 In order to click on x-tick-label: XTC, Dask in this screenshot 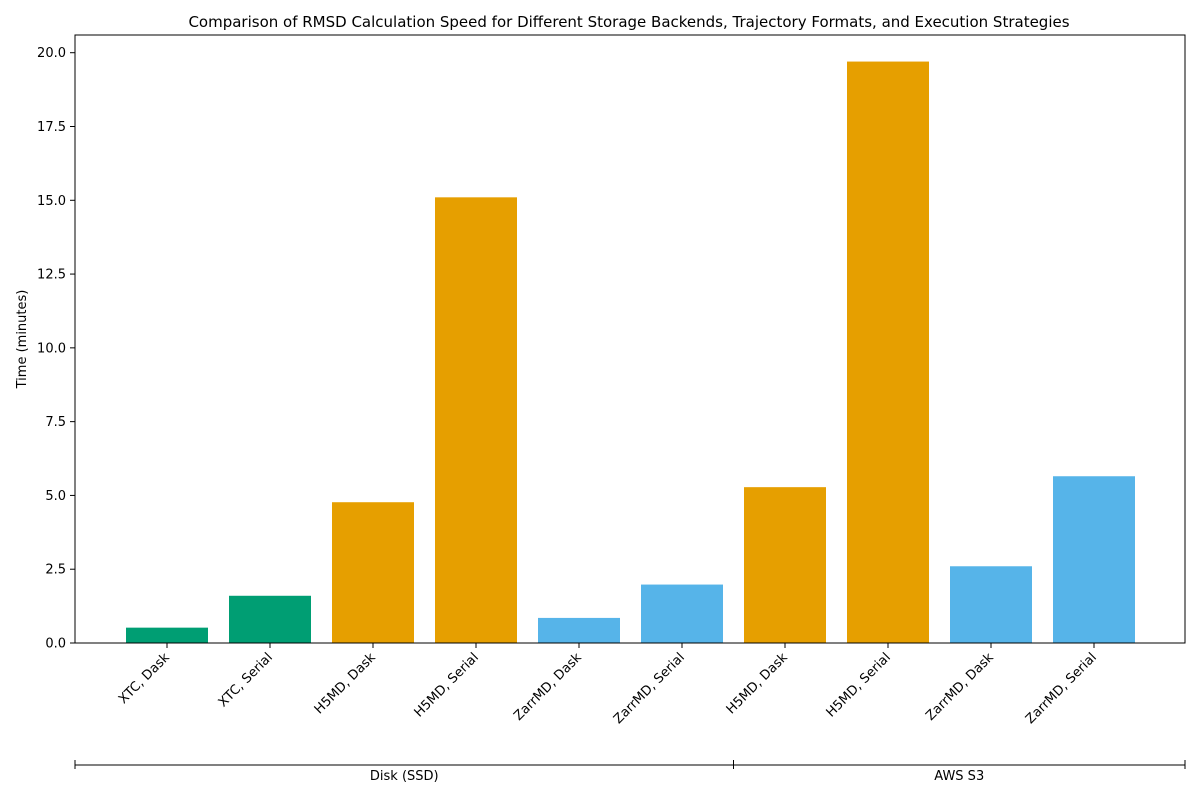, I will do `click(144, 678)`.